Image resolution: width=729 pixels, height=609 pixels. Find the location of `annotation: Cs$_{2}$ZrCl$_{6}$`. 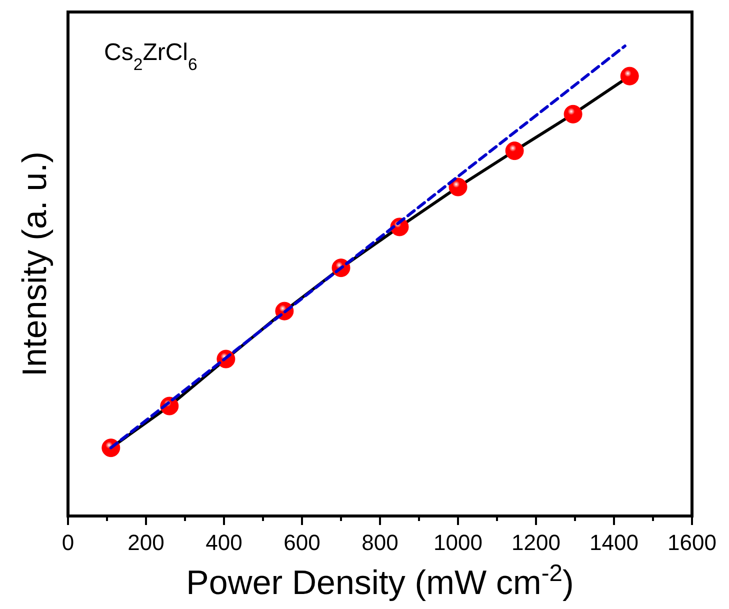

annotation: Cs$_{2}$ZrCl$_{6}$ is located at coordinates (151, 56).